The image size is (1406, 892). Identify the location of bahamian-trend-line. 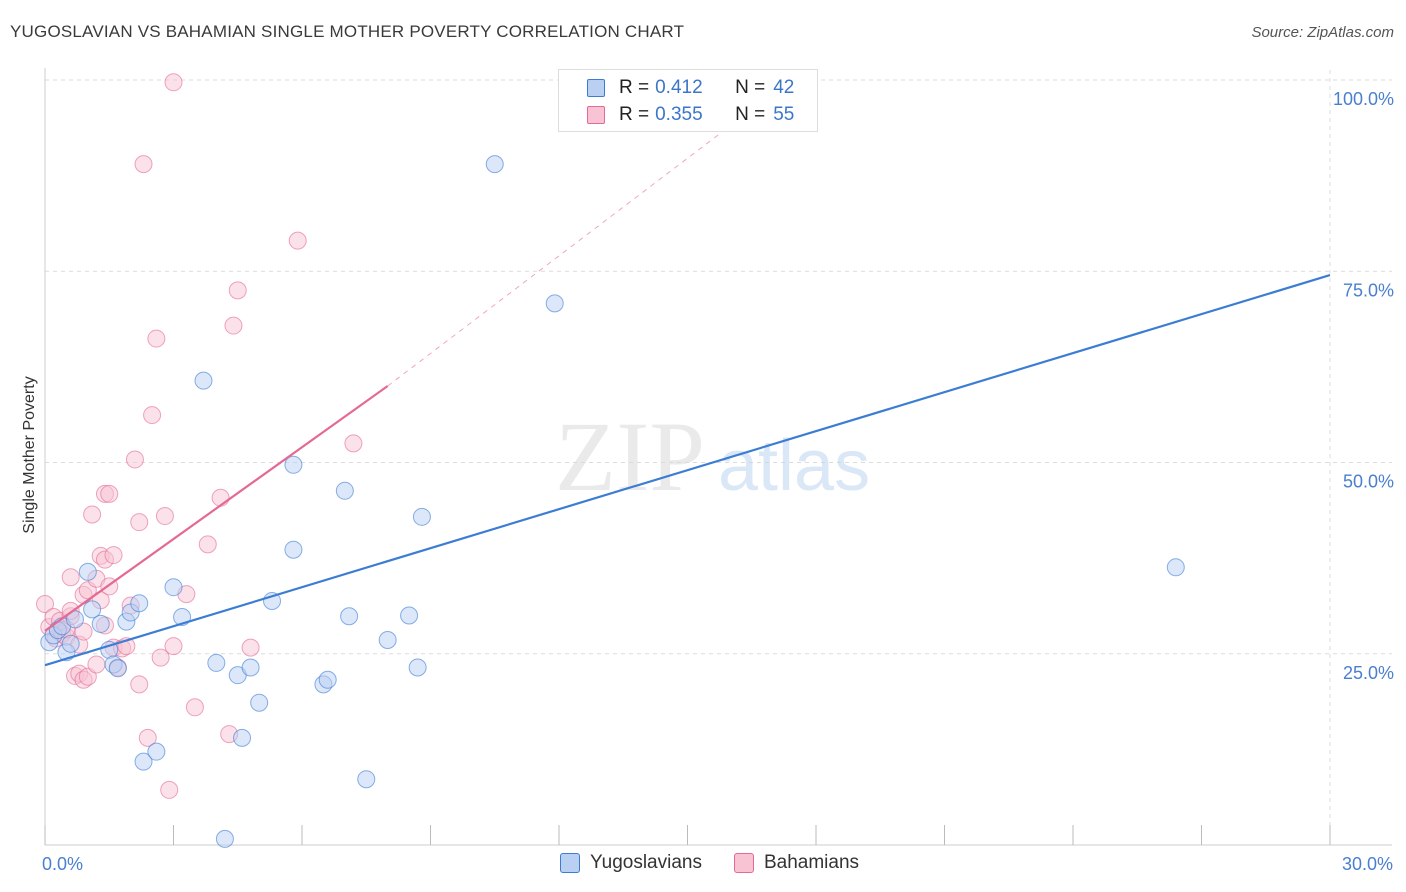
(216, 508).